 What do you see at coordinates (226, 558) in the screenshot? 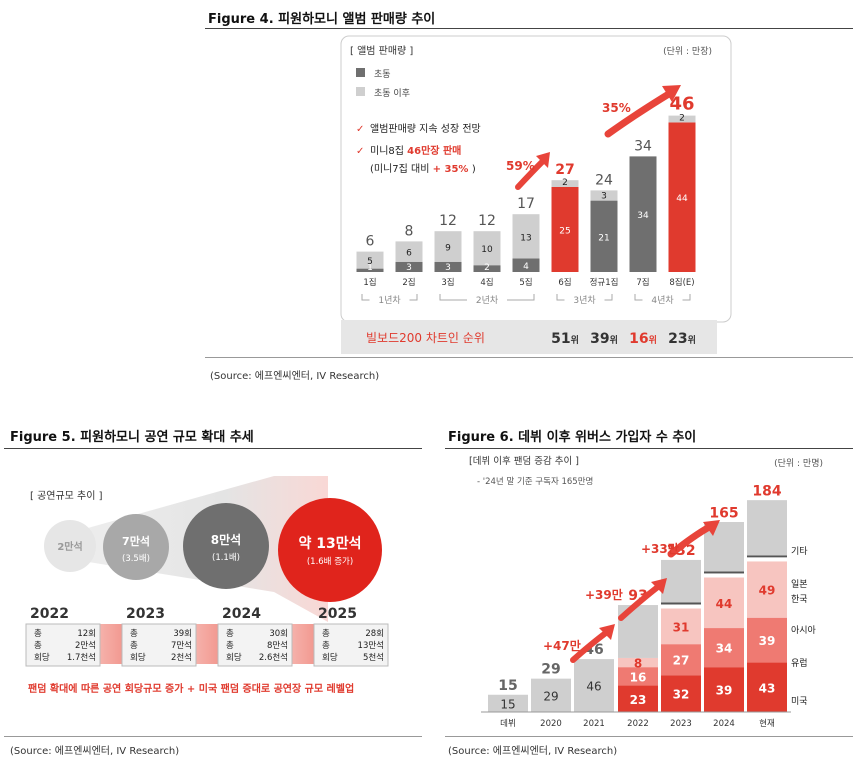
I see `seat-circle-sub-2: (1.1배)` at bounding box center [226, 558].